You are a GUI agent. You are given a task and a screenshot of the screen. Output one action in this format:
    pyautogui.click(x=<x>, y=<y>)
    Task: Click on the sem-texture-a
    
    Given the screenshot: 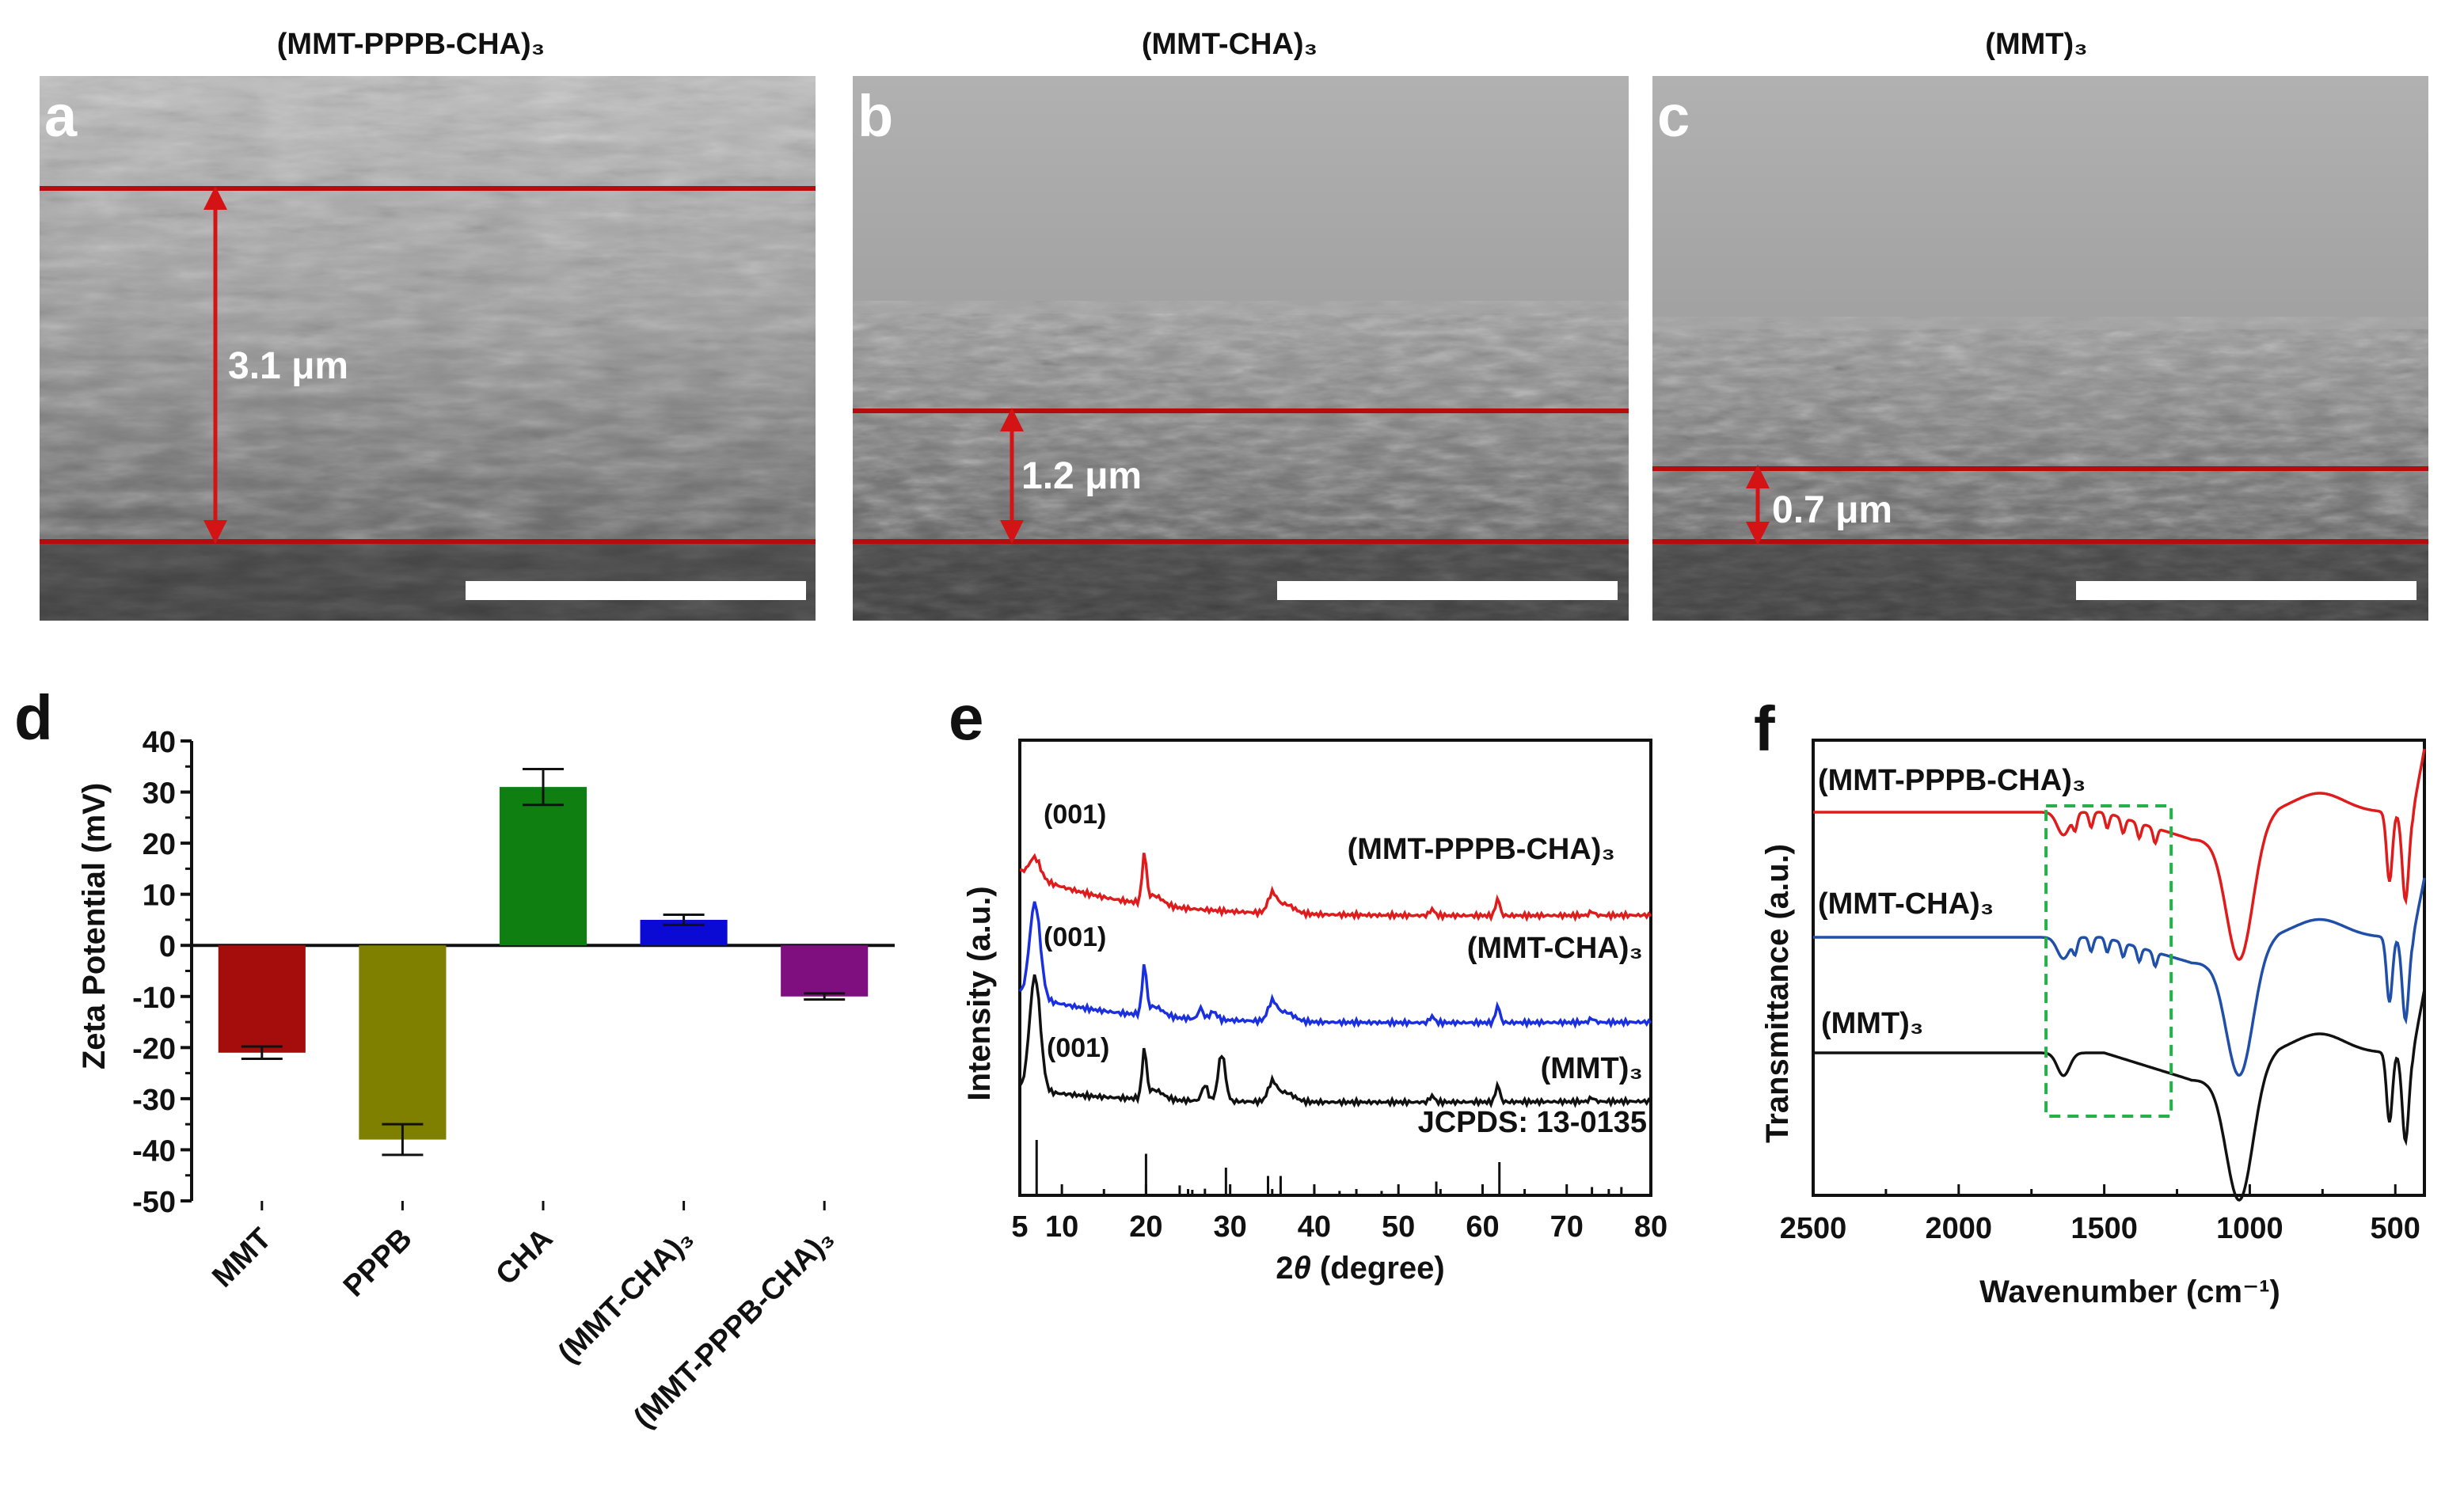 What is the action you would take?
    pyautogui.click(x=428, y=348)
    